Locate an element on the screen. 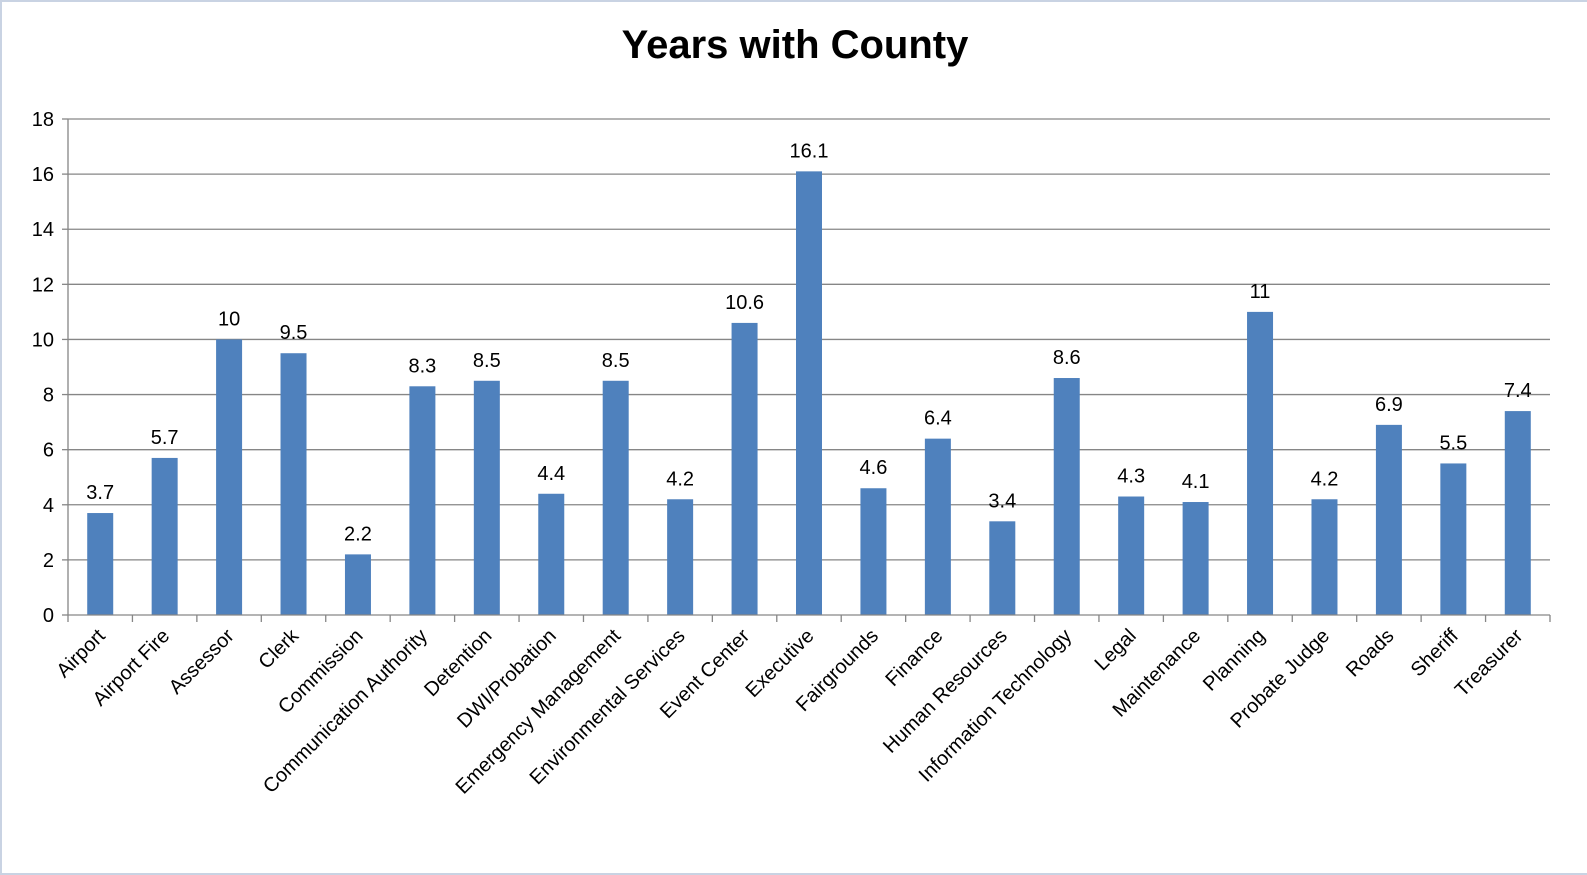 The height and width of the screenshot is (875, 1587). category-label: Airport is located at coordinates (82, 654).